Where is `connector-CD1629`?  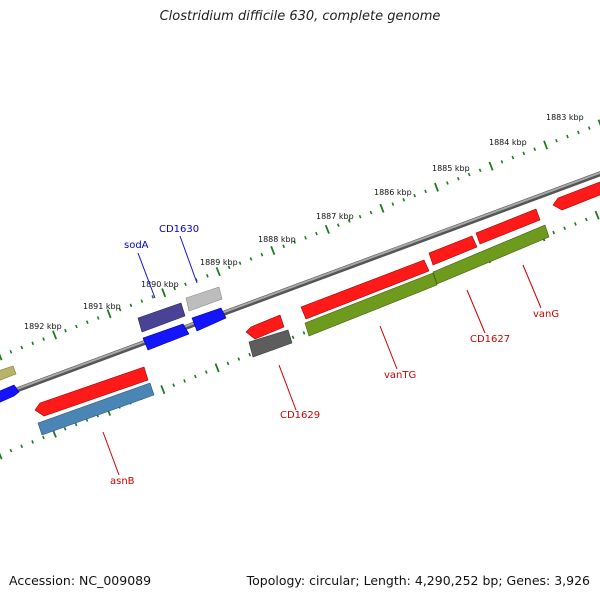 connector-CD1629 is located at coordinates (287, 387).